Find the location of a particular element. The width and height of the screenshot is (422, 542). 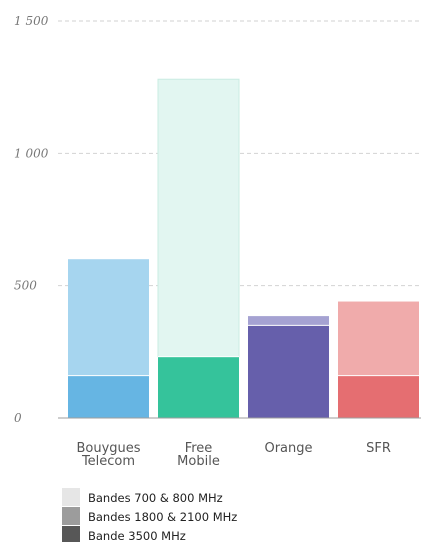

legend-label-1: Bandes 1800 & 2100 MHz is located at coordinates (162, 517).